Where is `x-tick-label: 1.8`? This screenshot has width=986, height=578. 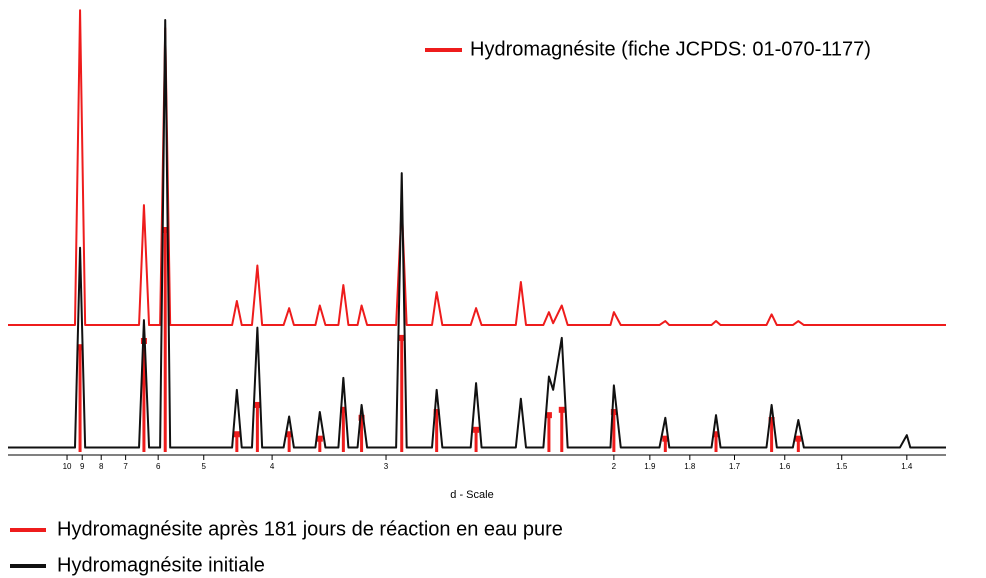
x-tick-label: 1.8 is located at coordinates (690, 466).